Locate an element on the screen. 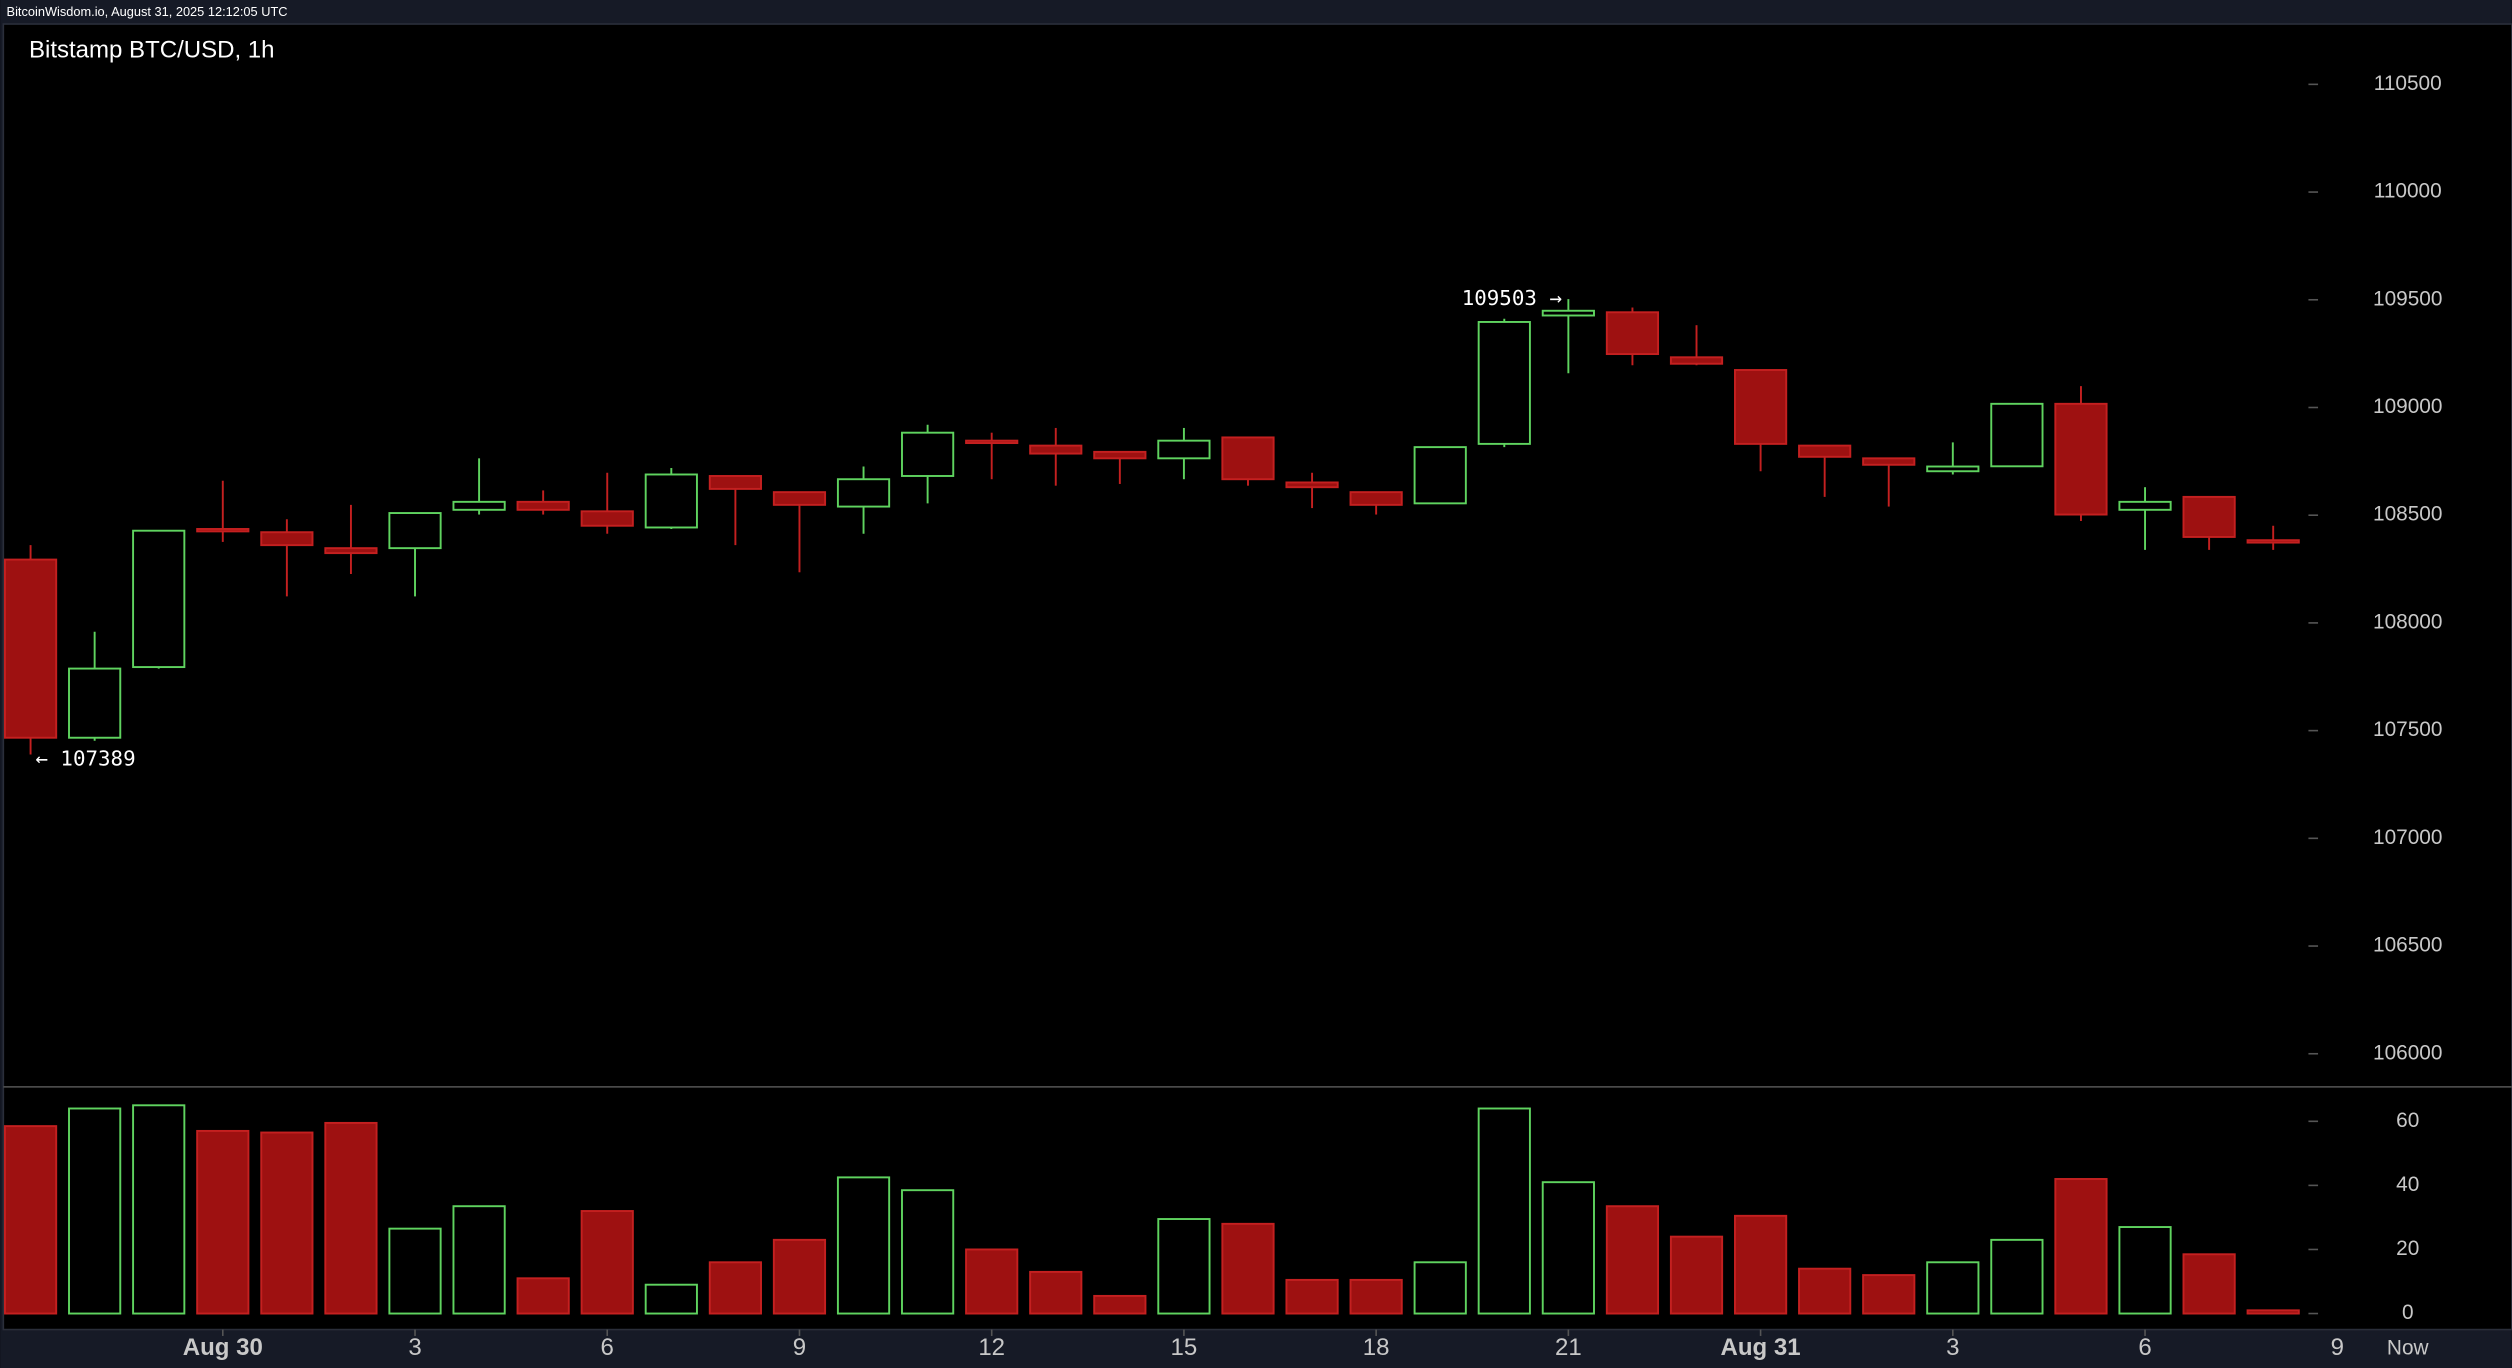 The image size is (2512, 1368). low-annotation: ← 107389 is located at coordinates (85, 758).